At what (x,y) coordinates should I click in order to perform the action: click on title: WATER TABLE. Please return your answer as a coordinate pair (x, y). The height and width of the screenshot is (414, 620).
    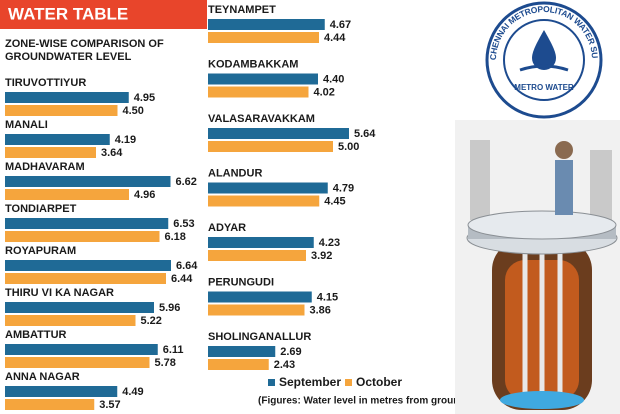
    Looking at the image, I should click on (68, 13).